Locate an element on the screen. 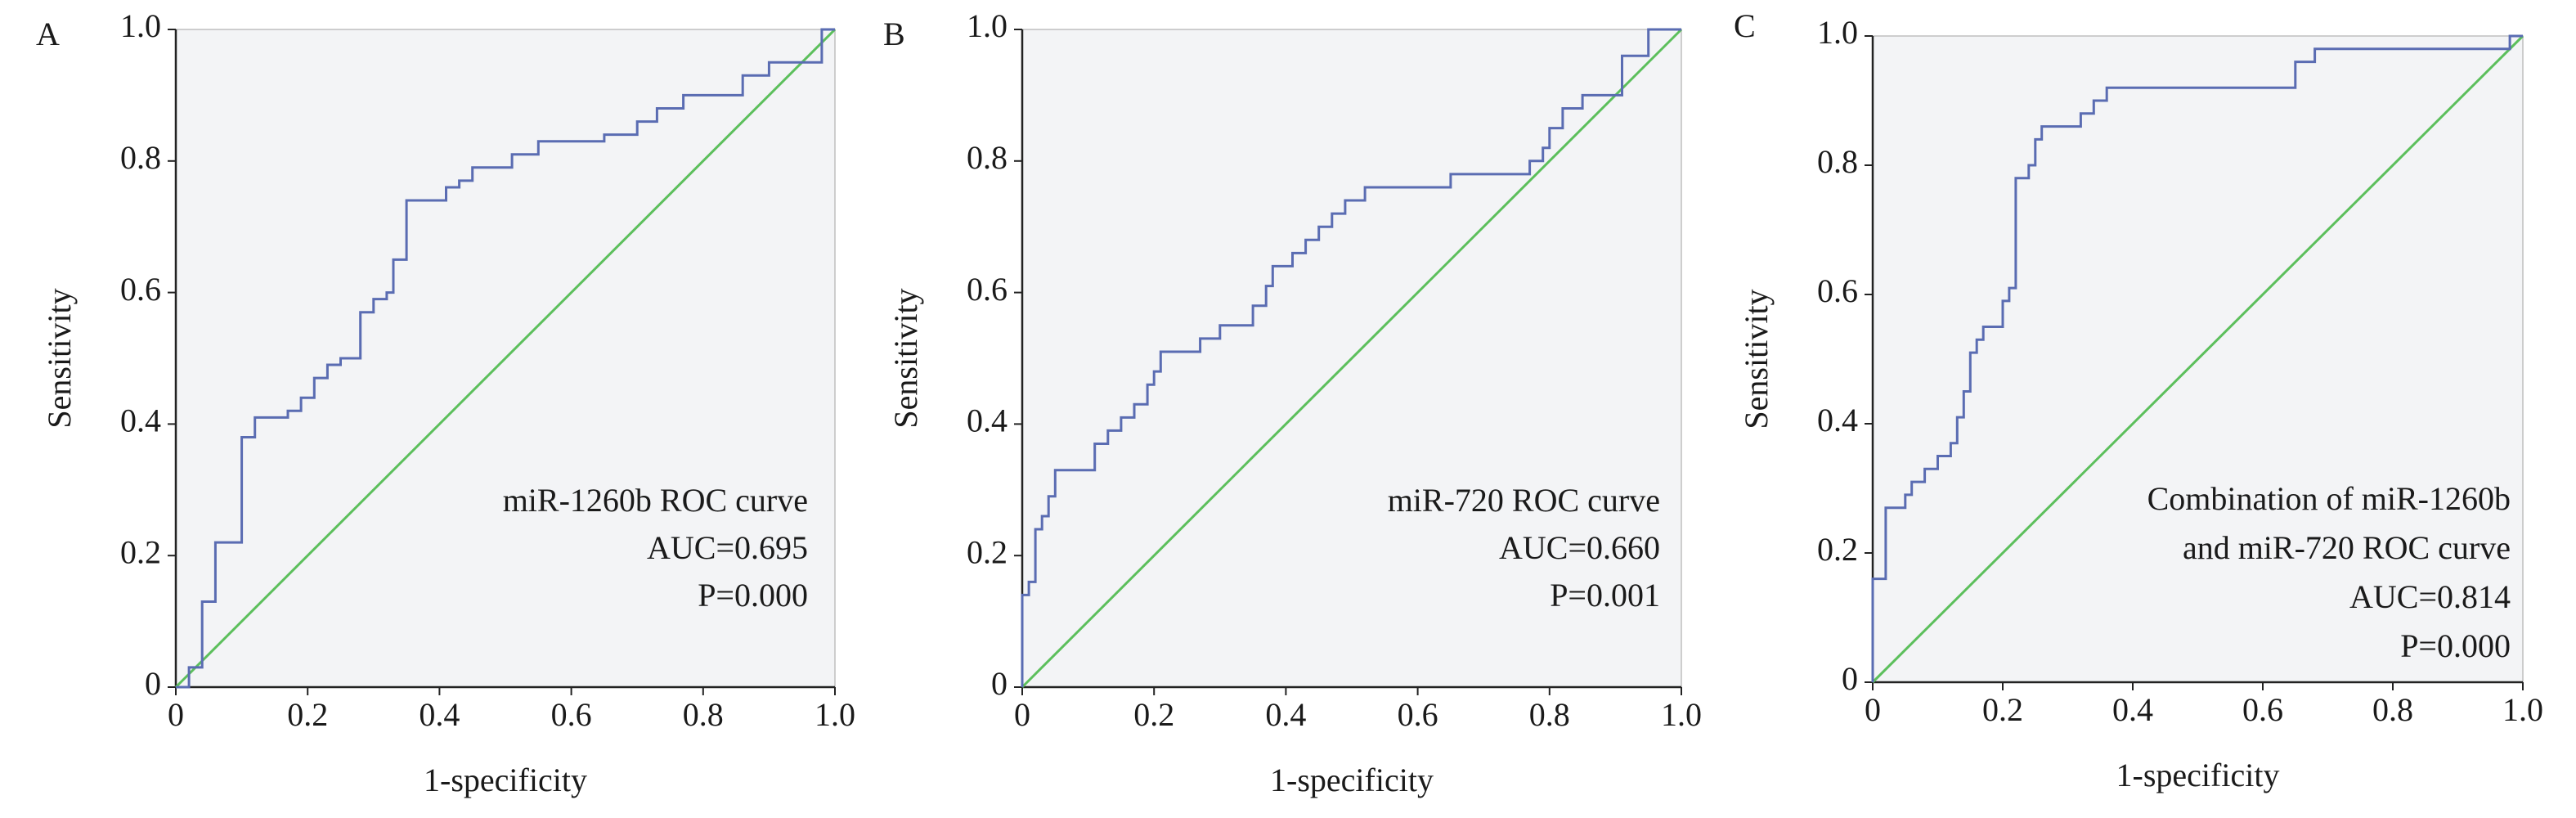 This screenshot has width=2576, height=818. panel-label: B is located at coordinates (894, 34).